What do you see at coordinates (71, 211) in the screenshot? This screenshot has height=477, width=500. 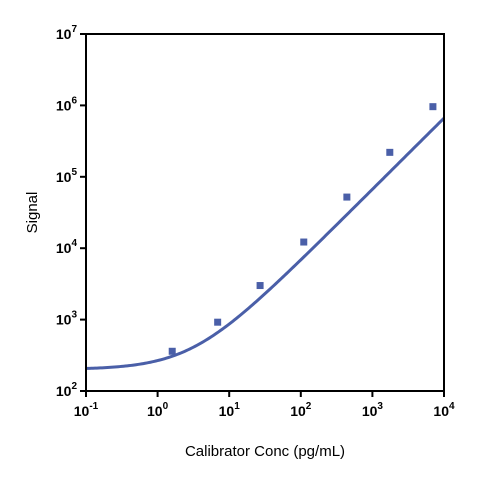 I see `y-axis: 10² 10³ 10⁴ 10⁵ 10⁶ 10⁷` at bounding box center [71, 211].